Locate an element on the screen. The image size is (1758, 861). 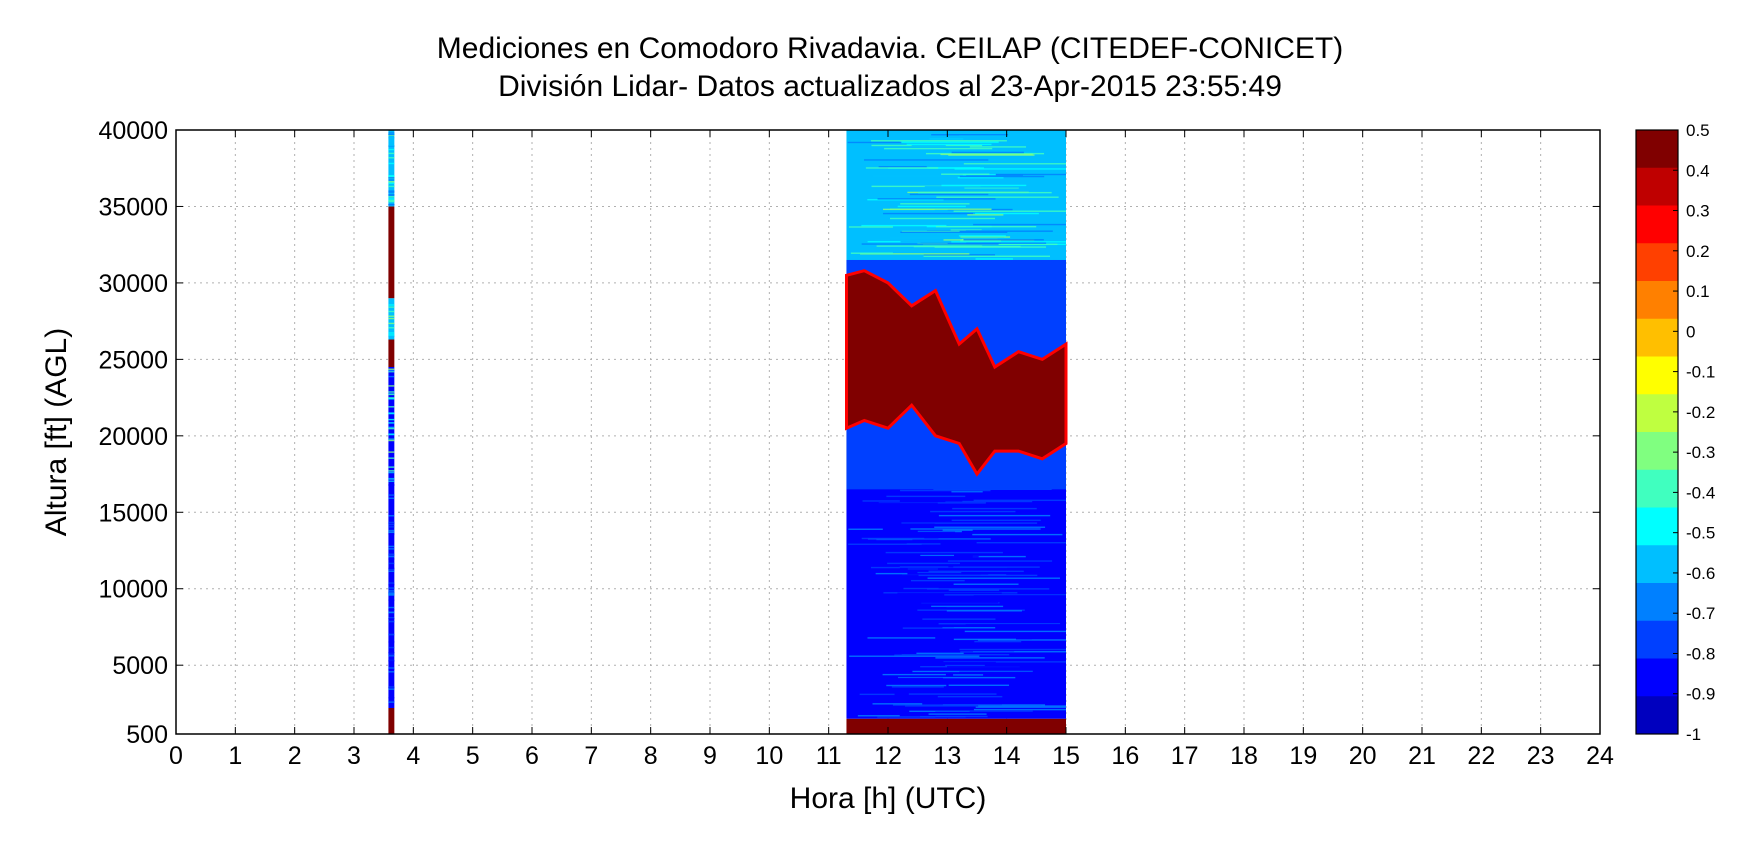
x-tick-label: 13 is located at coordinates (947, 756).